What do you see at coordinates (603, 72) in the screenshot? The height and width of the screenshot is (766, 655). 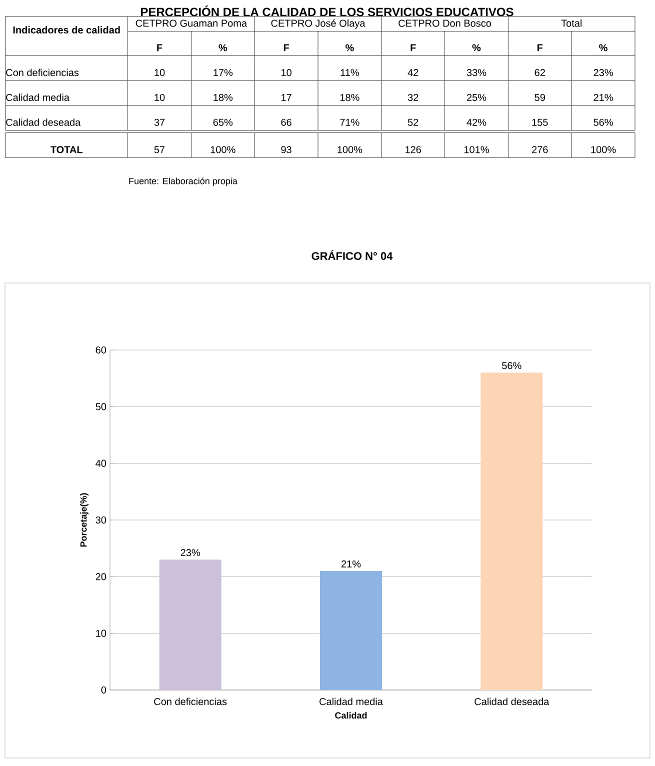 I see `text: 23%` at bounding box center [603, 72].